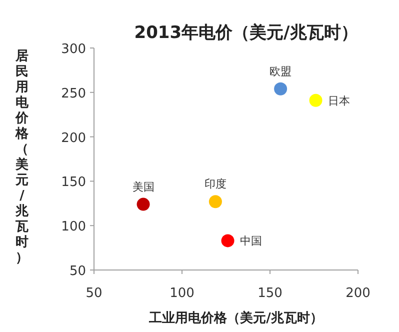 This screenshot has width=399, height=332. What do you see at coordinates (235, 318) in the screenshot?
I see `x-axis-title: 工业用电价格（美元/兆瓦时）` at bounding box center [235, 318].